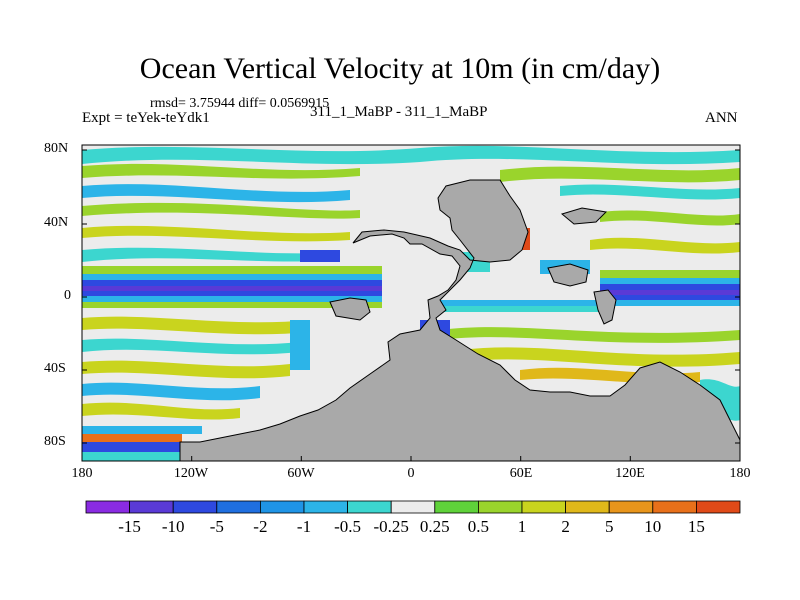  Describe the element at coordinates (129, 526) in the screenshot. I see `colorbar-label: -15` at that location.